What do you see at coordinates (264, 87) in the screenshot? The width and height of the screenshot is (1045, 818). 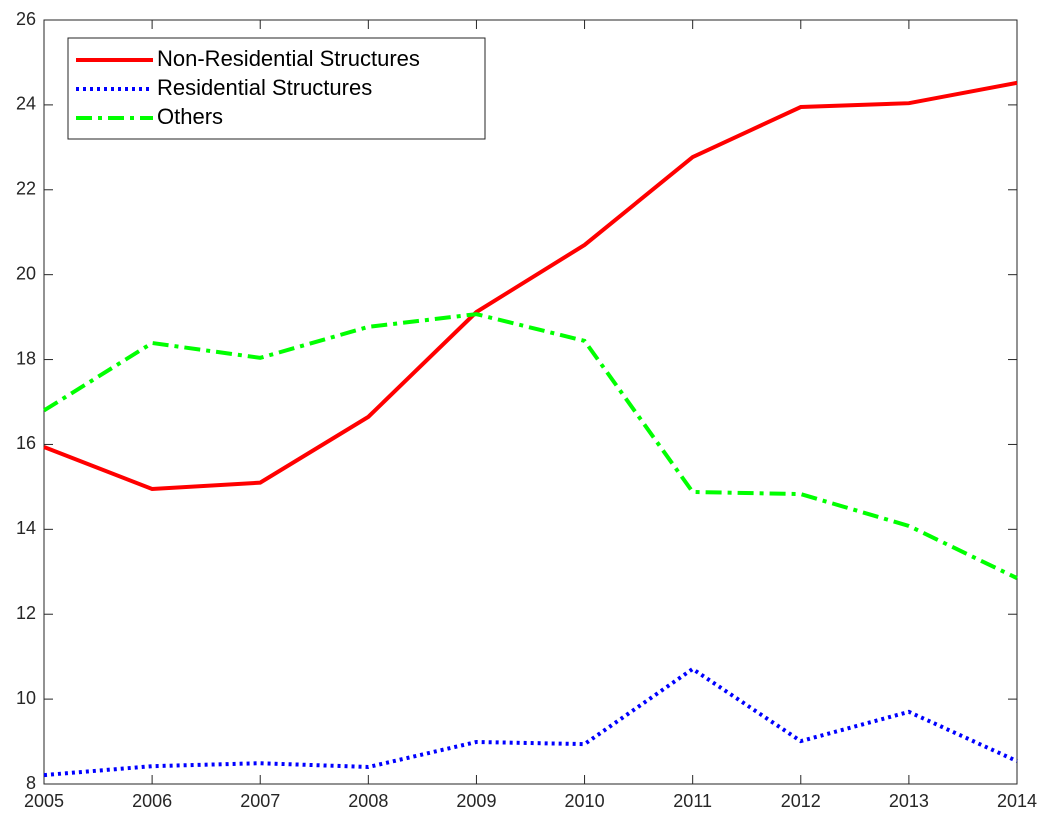 I see `legend-label: Residential Structures` at bounding box center [264, 87].